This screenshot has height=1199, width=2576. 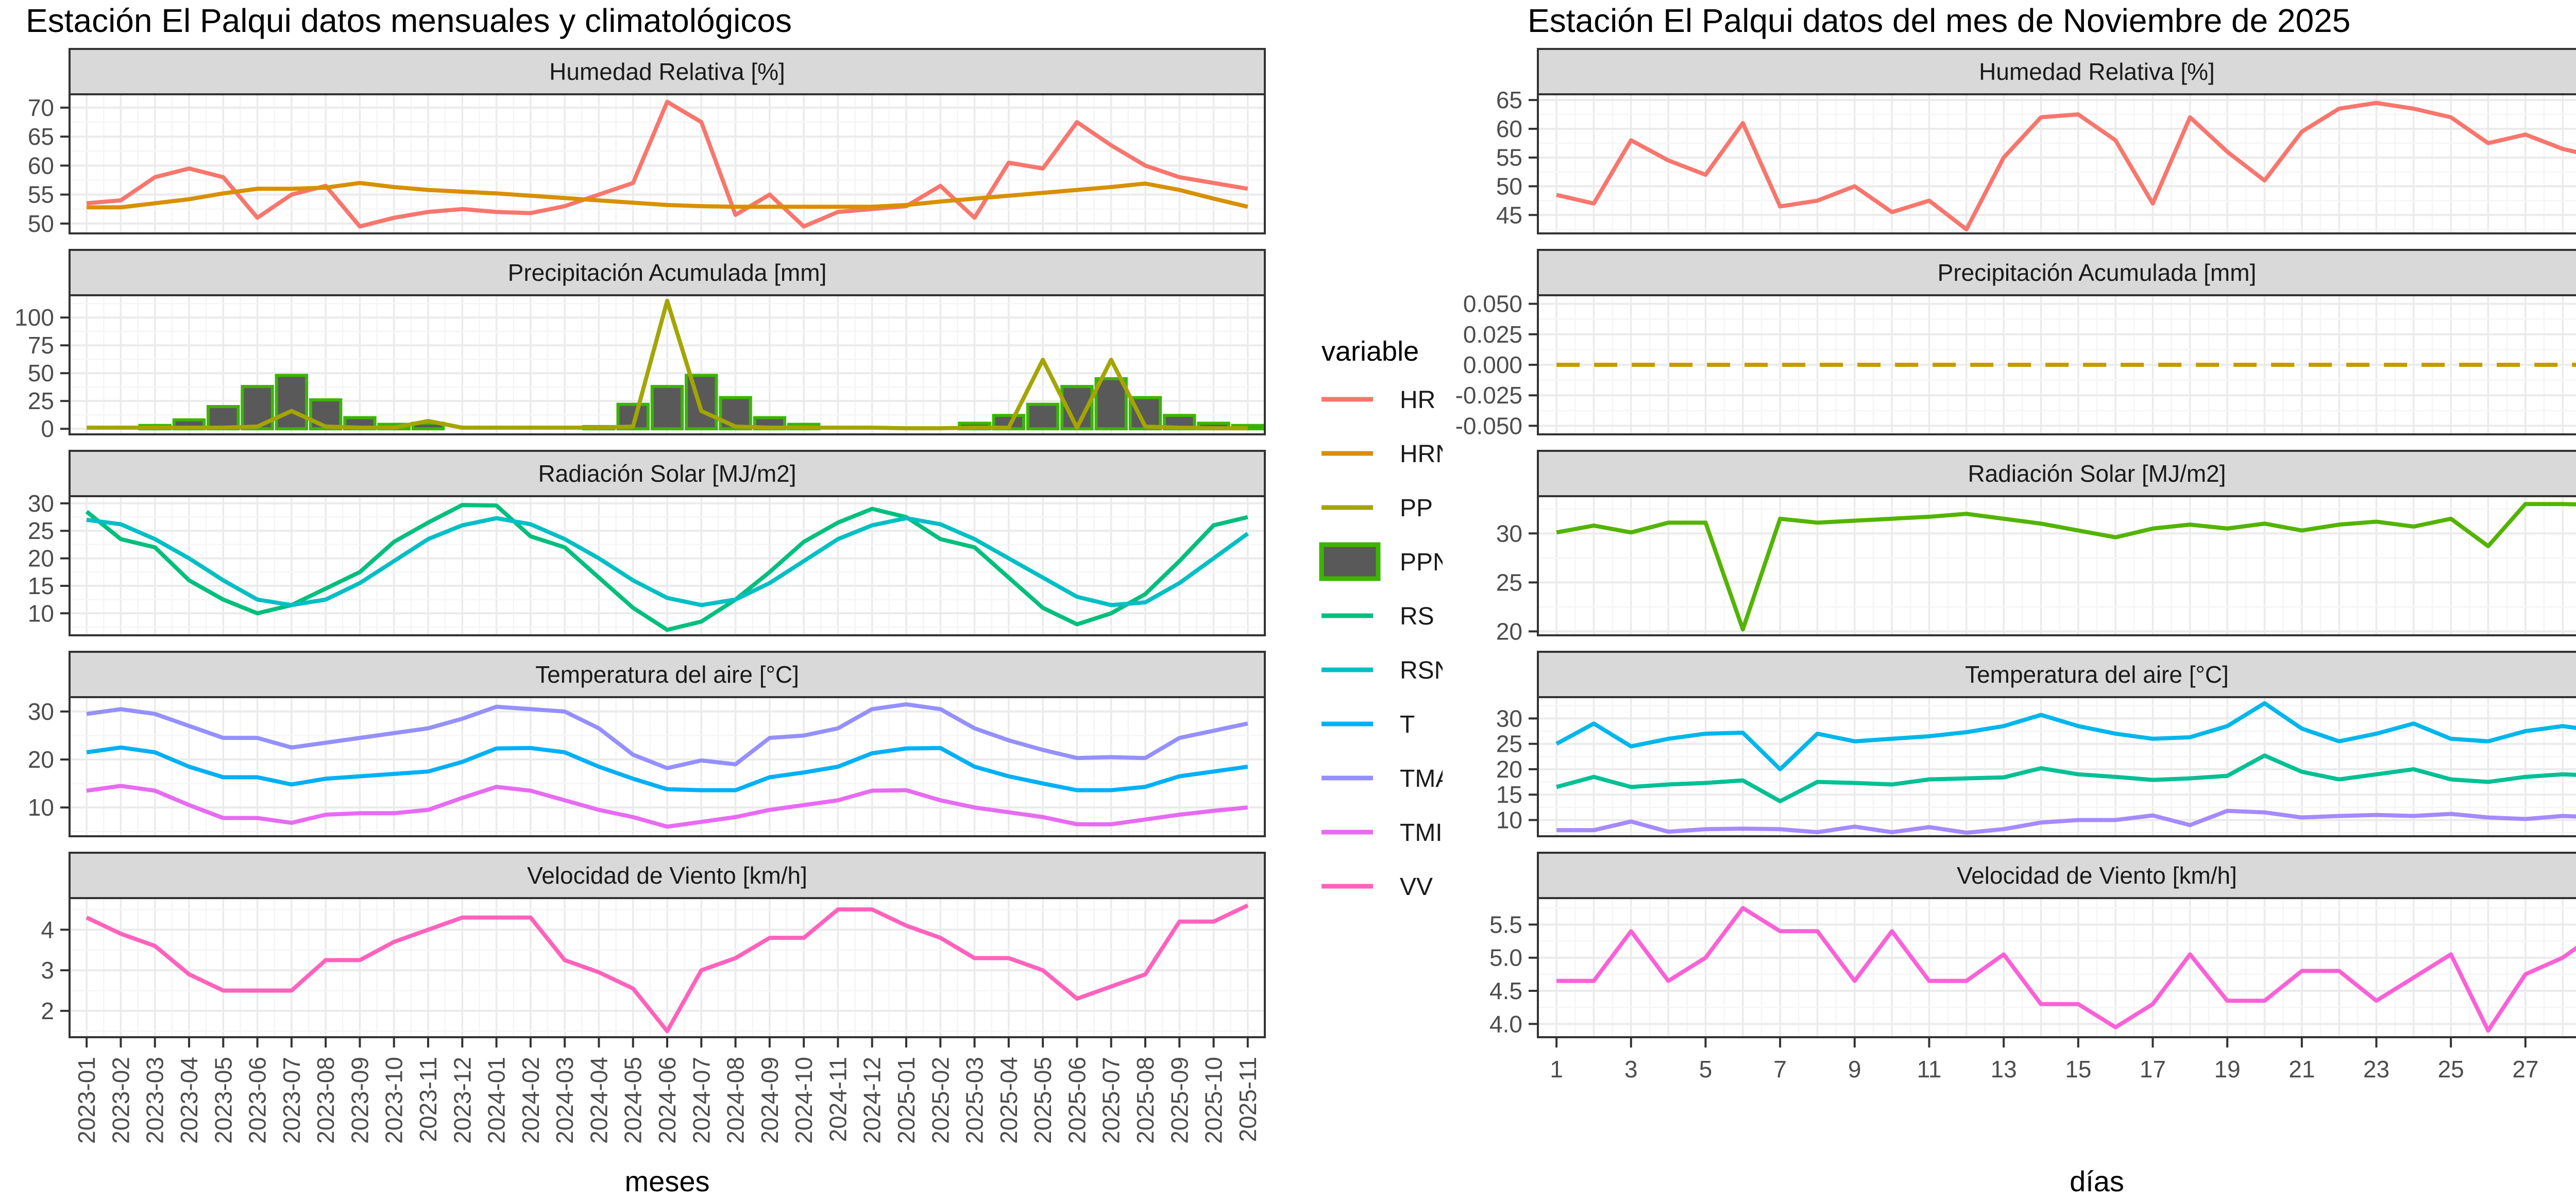 I want to click on x-tick-label: 9, so click(x=1854, y=1069).